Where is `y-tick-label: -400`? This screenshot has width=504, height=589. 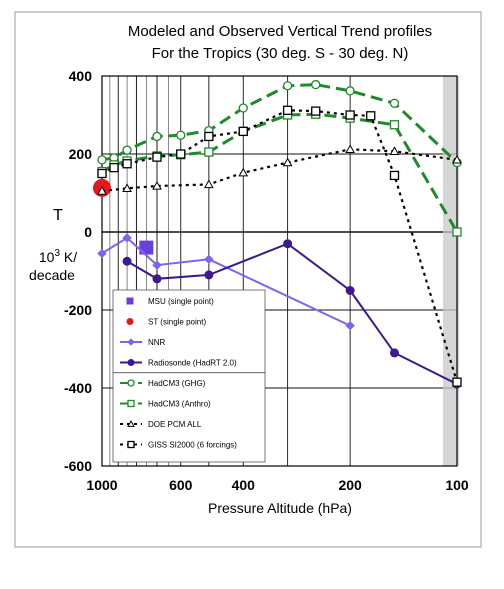 y-tick-label: -400 is located at coordinates (78, 388).